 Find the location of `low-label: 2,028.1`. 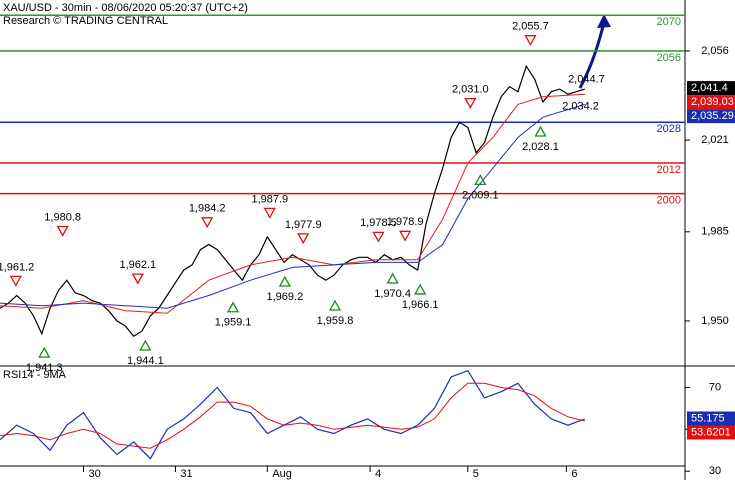

low-label: 2,028.1 is located at coordinates (540, 147).